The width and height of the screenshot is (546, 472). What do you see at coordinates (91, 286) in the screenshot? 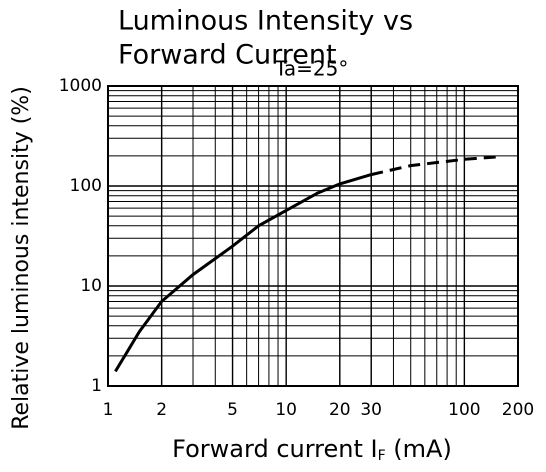
I see `y-tick-label: 10` at bounding box center [91, 286].